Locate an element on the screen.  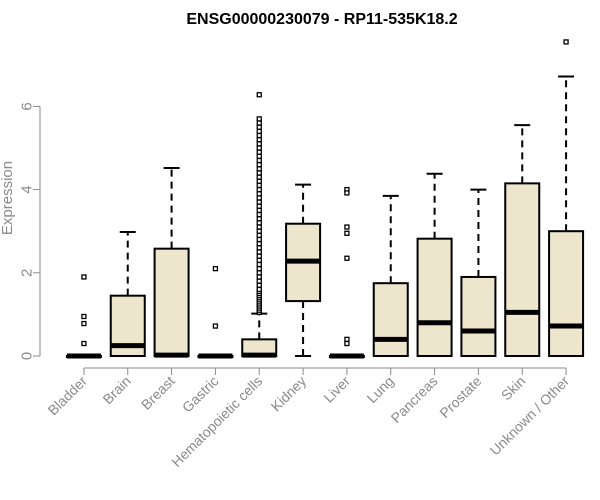
x-tick-label: Liver is located at coordinates (336, 389).